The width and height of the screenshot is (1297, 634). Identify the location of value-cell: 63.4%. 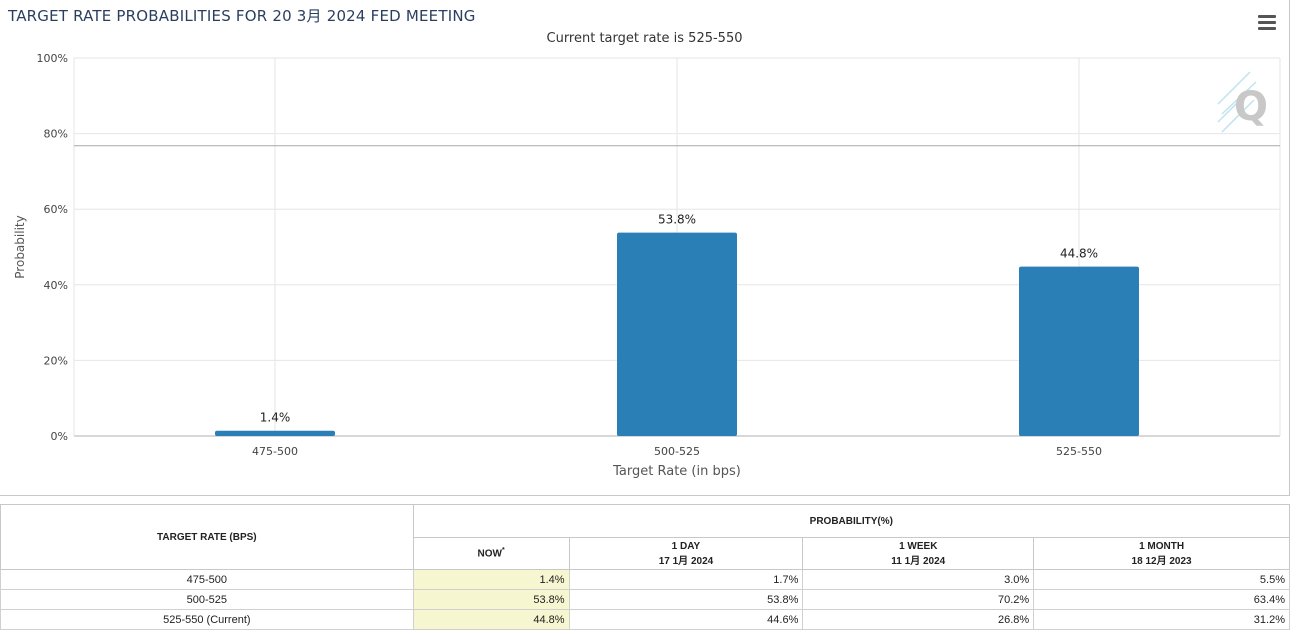
(1161, 599).